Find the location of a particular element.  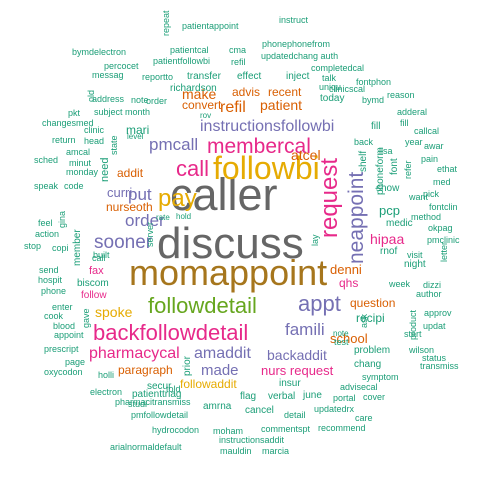

word-caller: caller is located at coordinates (224, 194).